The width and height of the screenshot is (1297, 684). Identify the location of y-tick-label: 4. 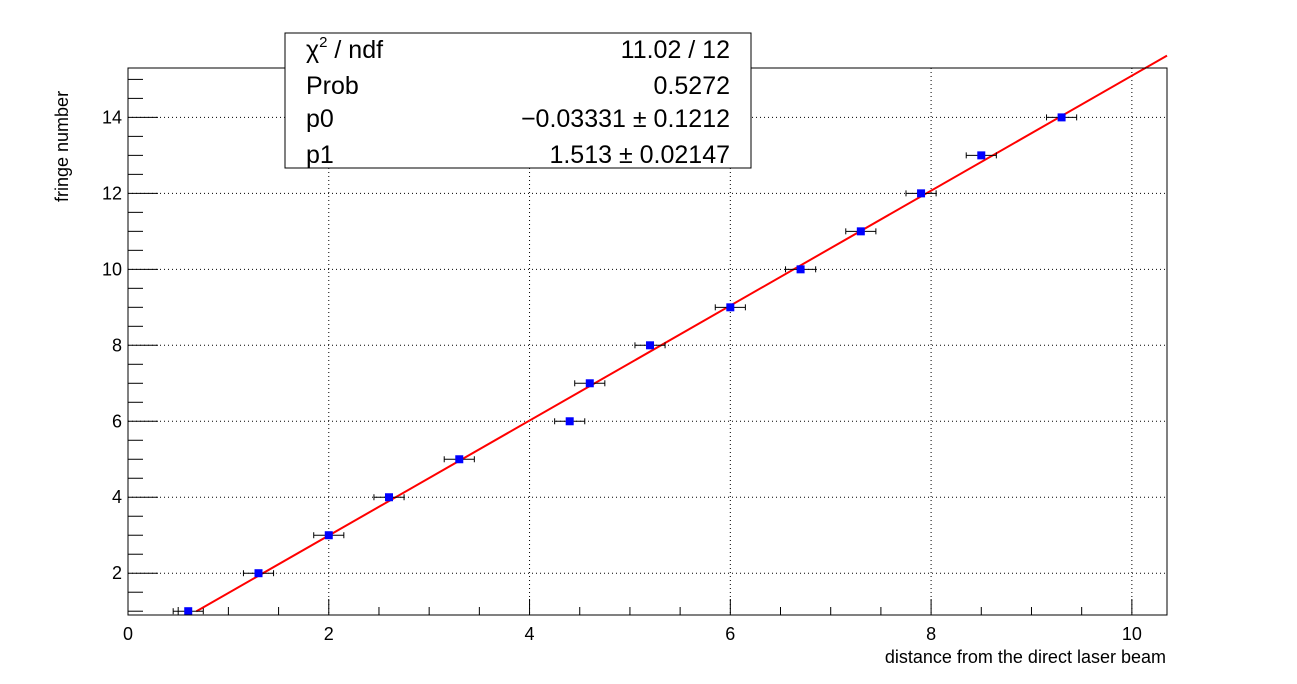
(117, 497).